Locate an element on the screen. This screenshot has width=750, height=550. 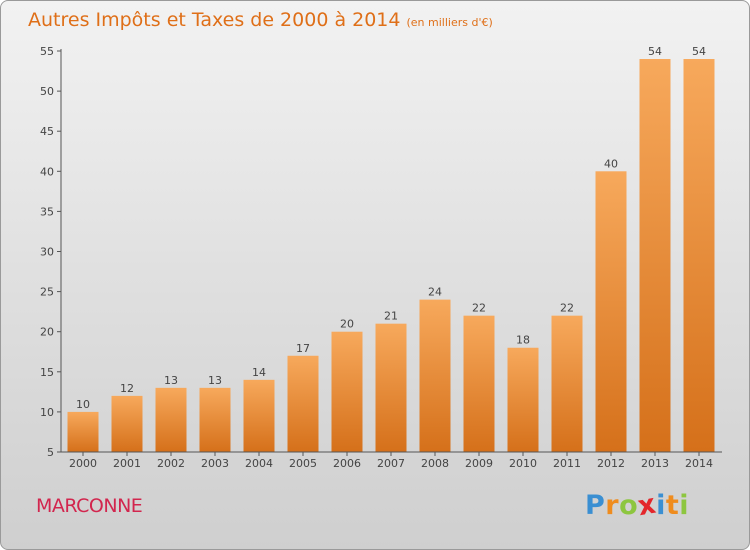
commune-name: MARCONNE is located at coordinates (89, 506).